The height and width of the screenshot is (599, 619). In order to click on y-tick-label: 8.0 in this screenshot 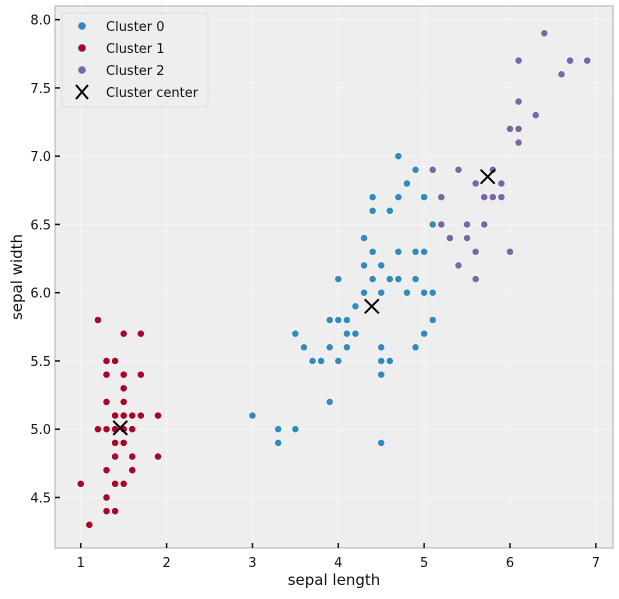, I will do `click(40, 21)`.